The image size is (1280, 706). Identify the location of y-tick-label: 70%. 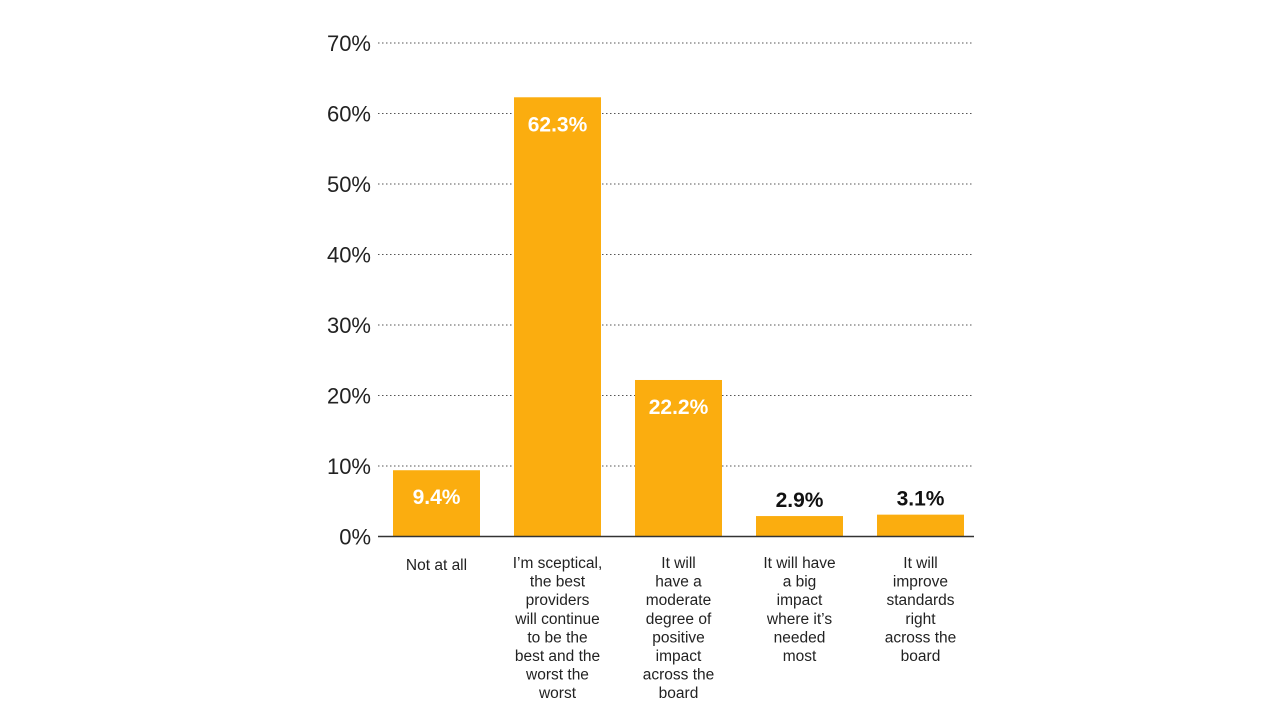
(349, 43).